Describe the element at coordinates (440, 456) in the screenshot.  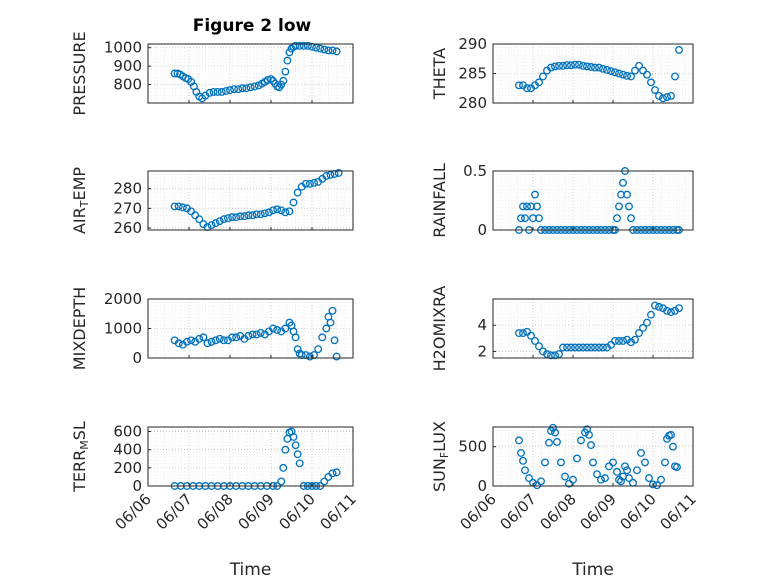
I see `y-axis-label: SUNFLUX` at that location.